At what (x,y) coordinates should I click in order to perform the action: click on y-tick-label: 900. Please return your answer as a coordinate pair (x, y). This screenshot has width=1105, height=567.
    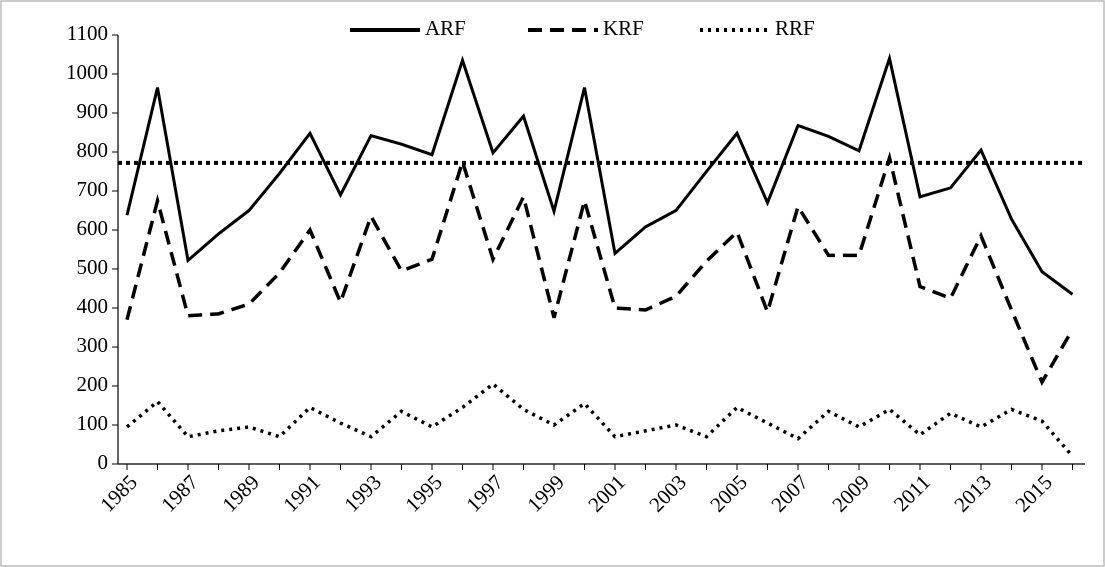
    Looking at the image, I should click on (93, 111).